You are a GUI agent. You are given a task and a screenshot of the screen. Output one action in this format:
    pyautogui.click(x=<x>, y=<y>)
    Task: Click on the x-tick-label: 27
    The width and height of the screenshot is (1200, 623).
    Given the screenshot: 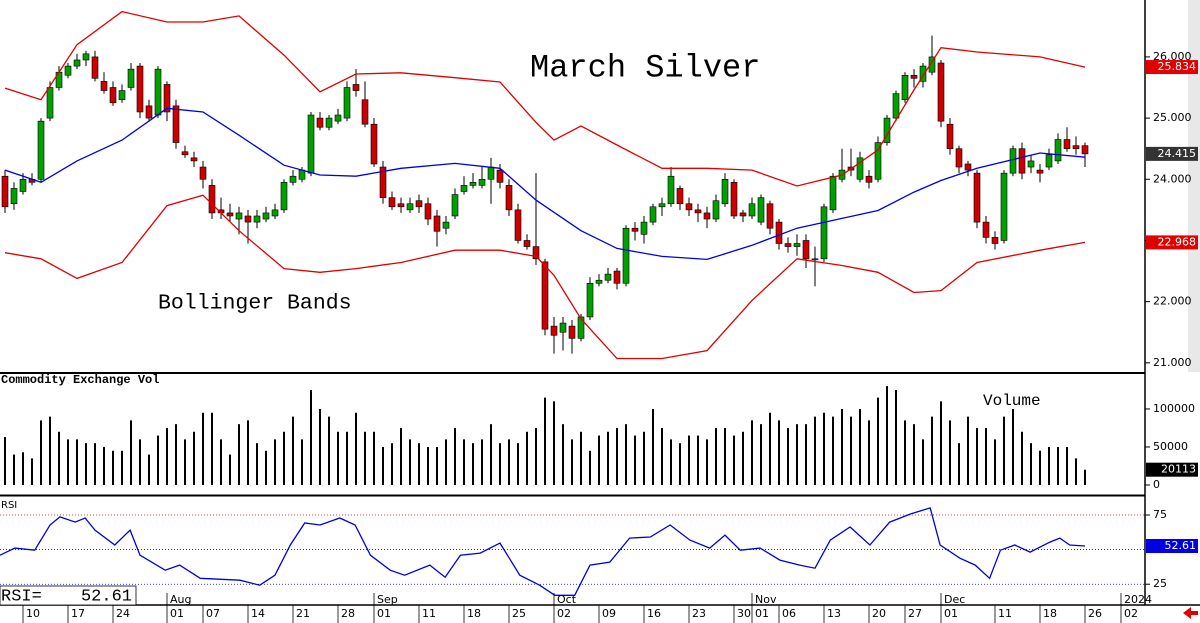 What is the action you would take?
    pyautogui.click(x=915, y=613)
    